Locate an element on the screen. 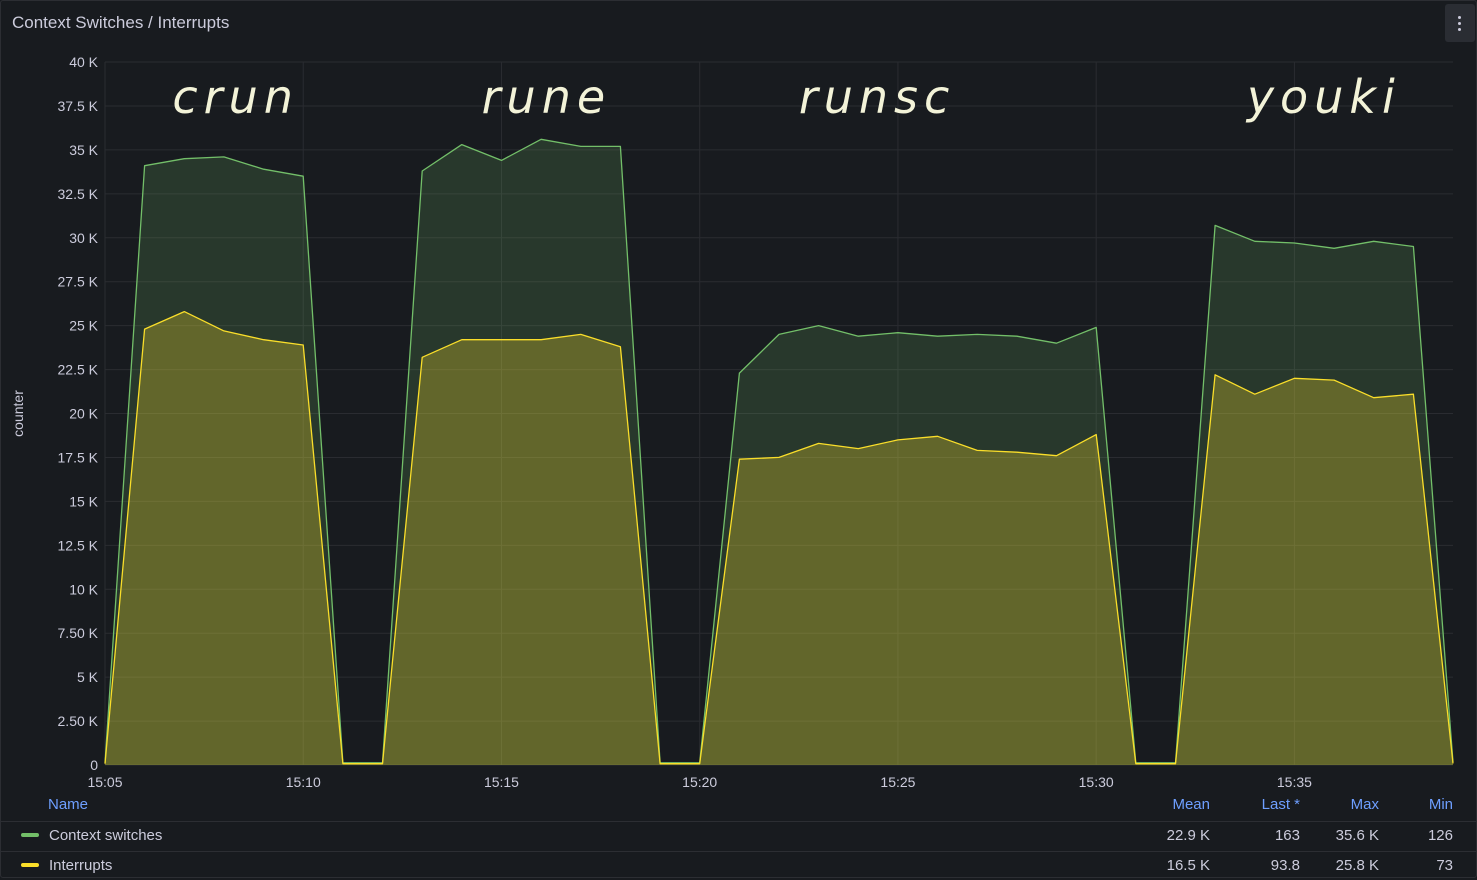 This screenshot has height=880, width=1477. vertical-dots-icon is located at coordinates (1460, 24).